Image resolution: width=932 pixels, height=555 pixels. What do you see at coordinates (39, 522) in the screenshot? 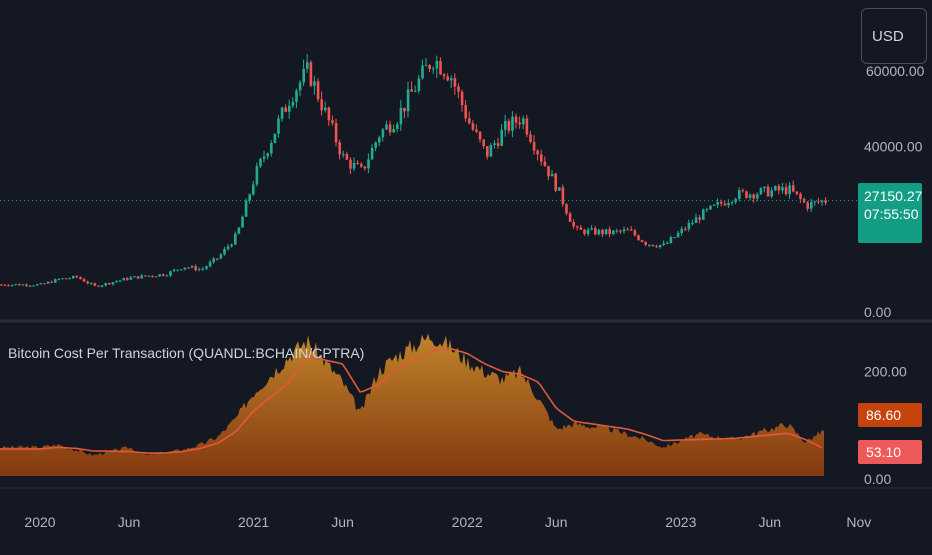
I see `time-axis-tick: 2020` at bounding box center [39, 522].